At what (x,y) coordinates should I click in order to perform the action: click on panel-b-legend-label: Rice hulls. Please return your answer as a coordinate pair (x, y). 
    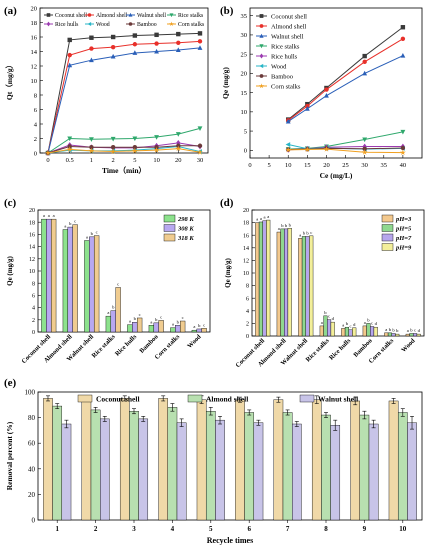
    Looking at the image, I should click on (284, 56).